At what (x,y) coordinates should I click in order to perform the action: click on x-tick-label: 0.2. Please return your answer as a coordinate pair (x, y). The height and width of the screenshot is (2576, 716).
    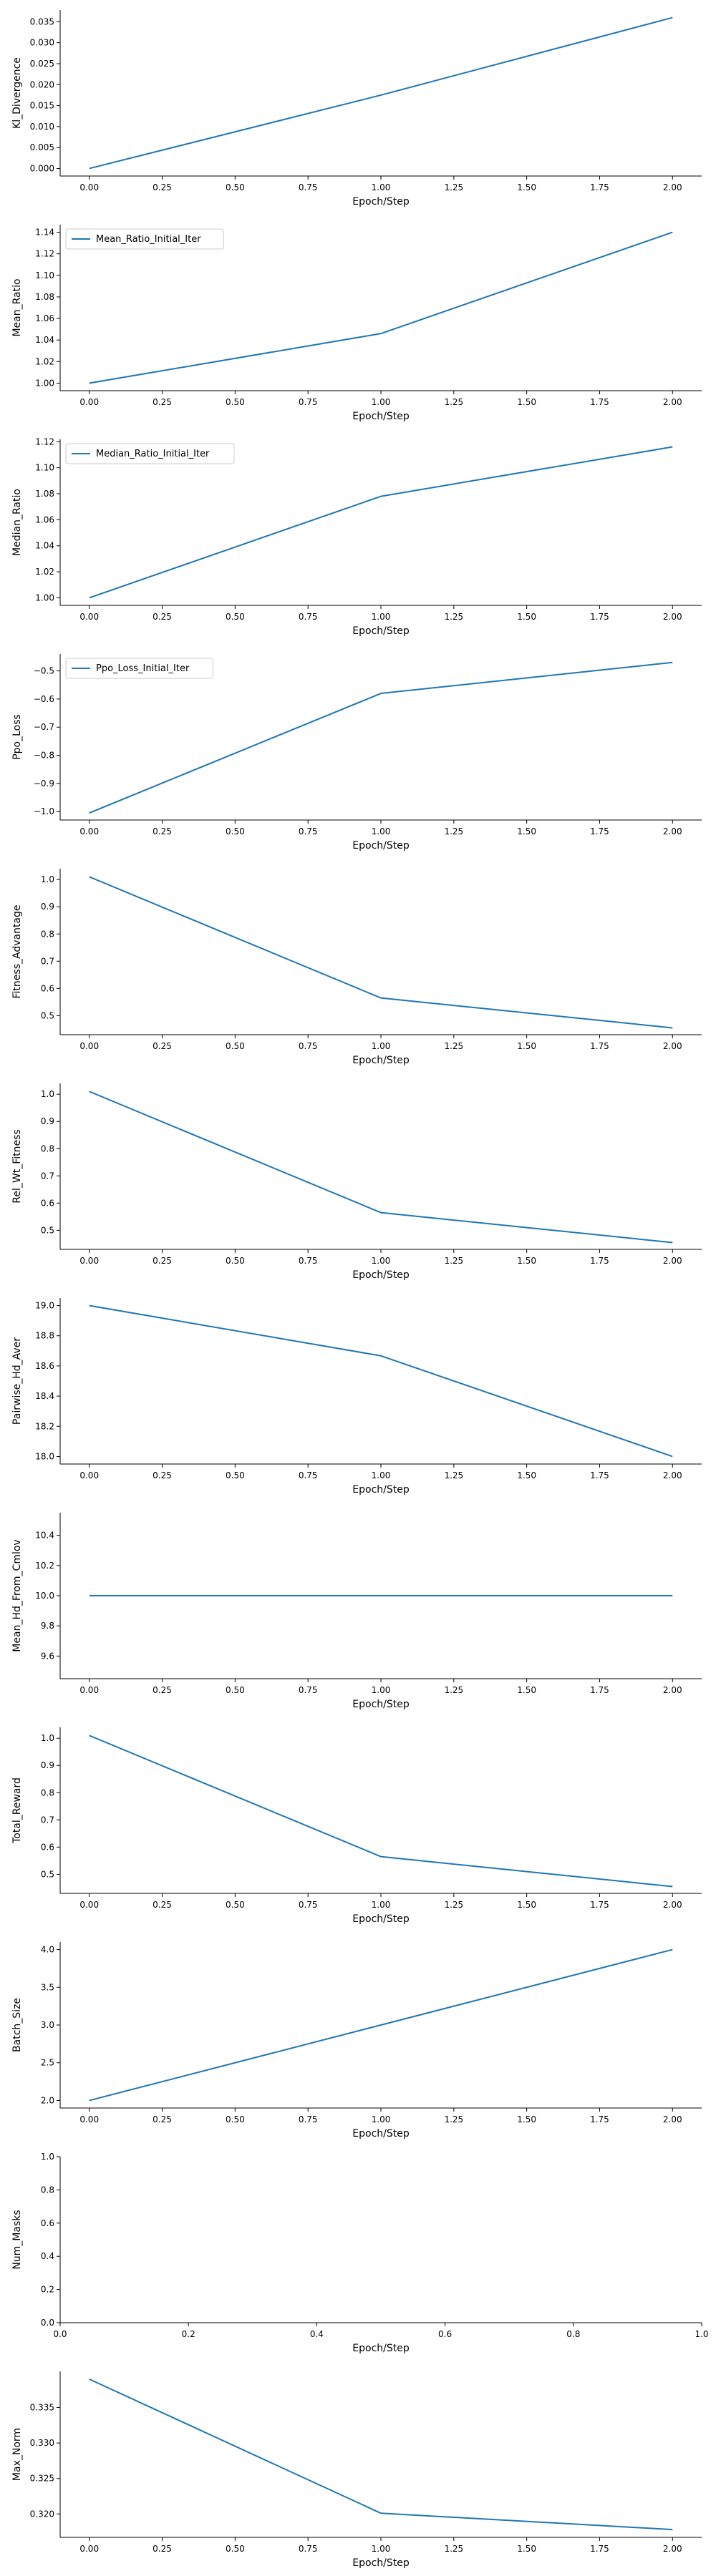
    Looking at the image, I should click on (188, 2334).